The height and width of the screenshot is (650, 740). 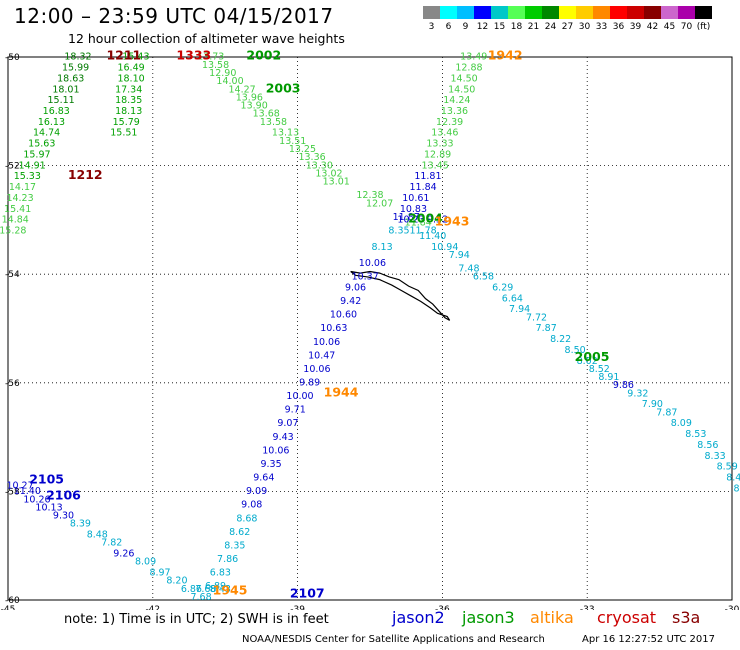 I want to click on swh-value-label: 10.61, so click(x=415, y=198).